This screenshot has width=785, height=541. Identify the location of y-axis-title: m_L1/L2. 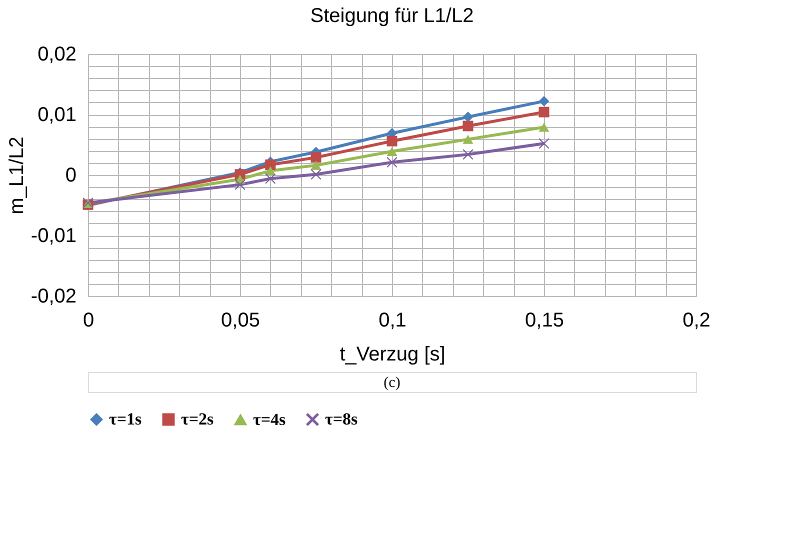
(17, 175).